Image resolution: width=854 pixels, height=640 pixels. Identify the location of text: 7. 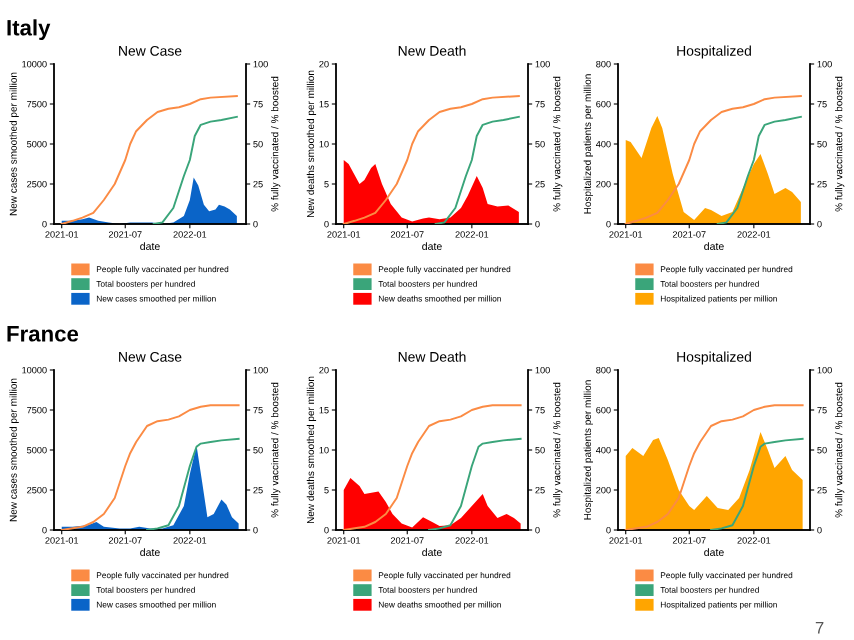
(819, 628).